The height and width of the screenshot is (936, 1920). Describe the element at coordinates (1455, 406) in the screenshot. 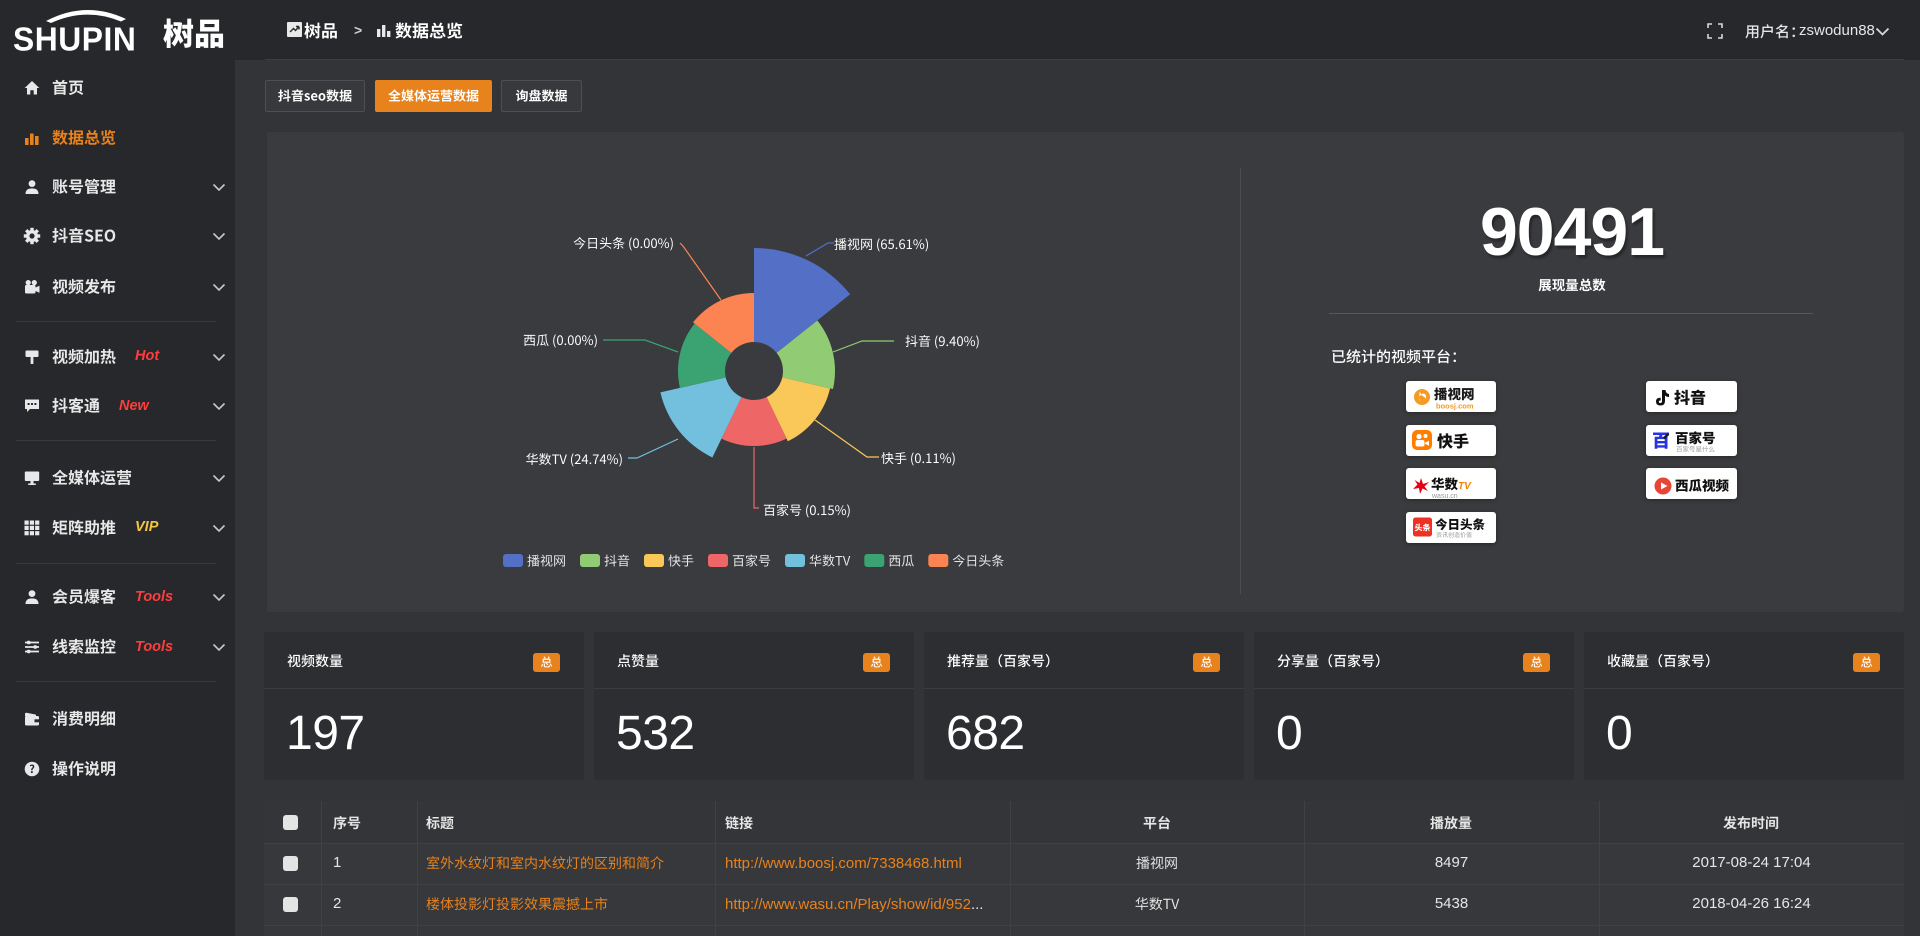

I see `svg-text: boosj.com` at that location.